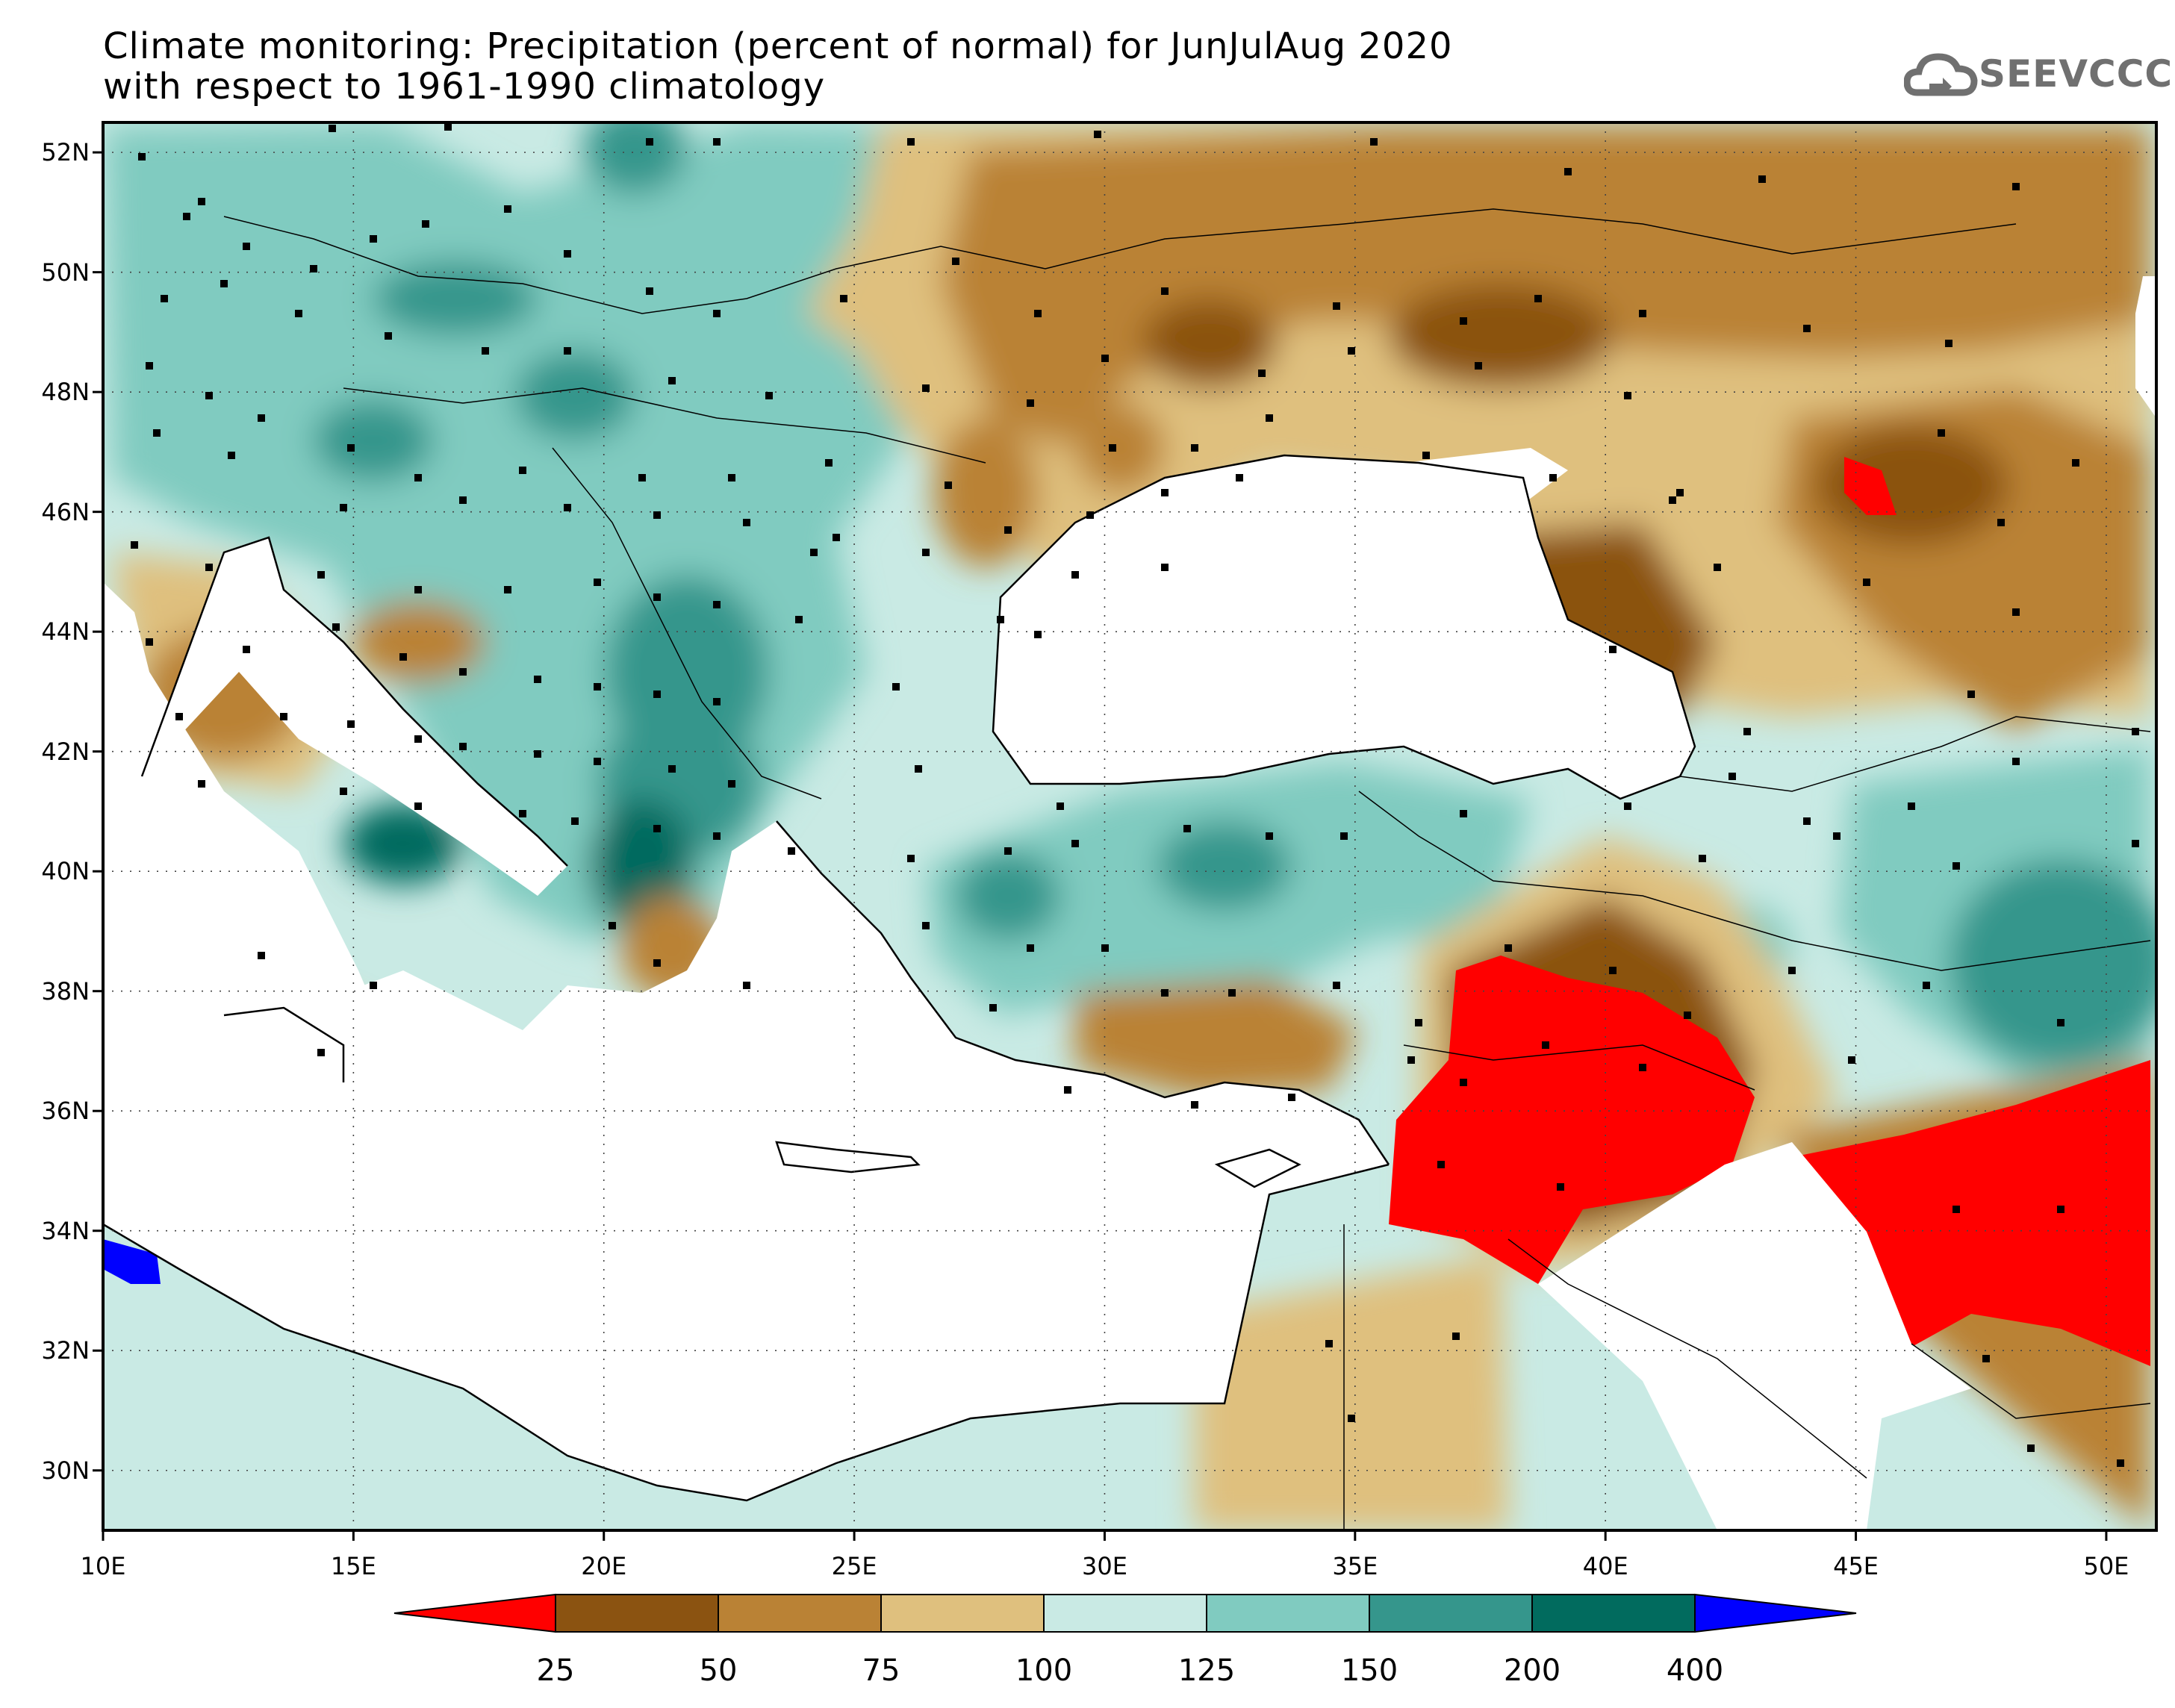  I want to click on logo-text: SEEVCCC, so click(2076, 74).